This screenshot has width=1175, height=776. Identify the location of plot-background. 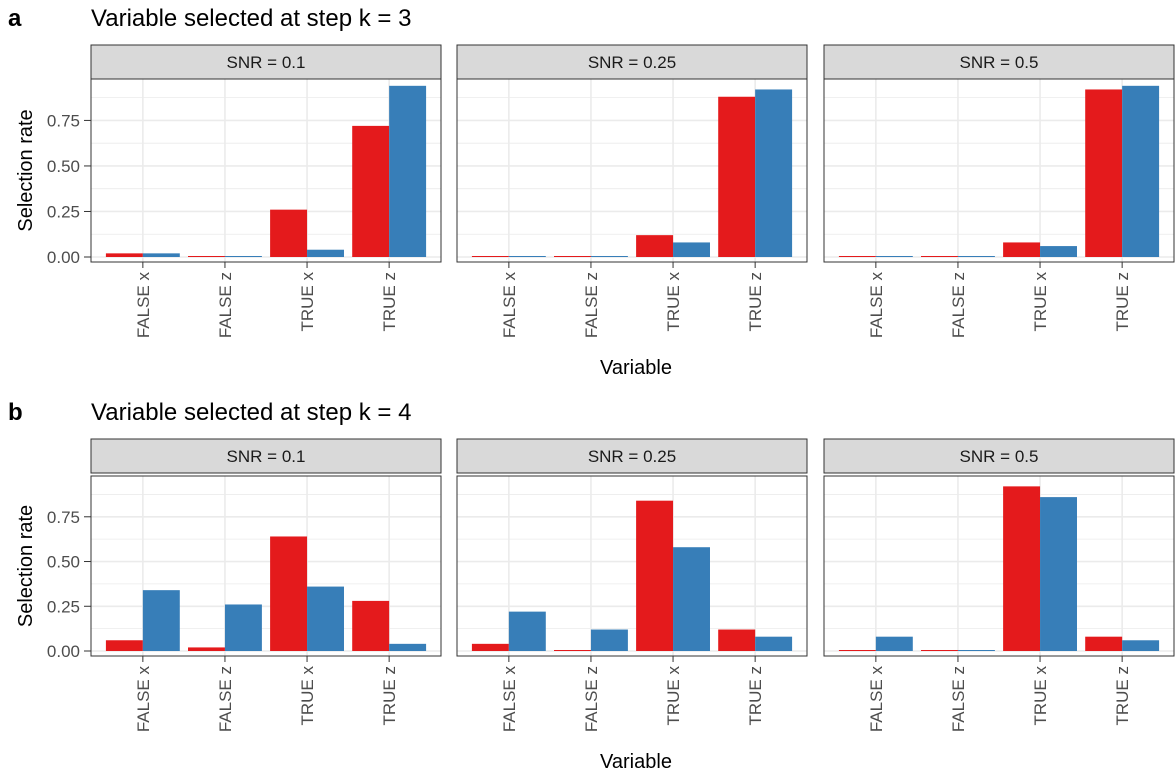
(999, 566).